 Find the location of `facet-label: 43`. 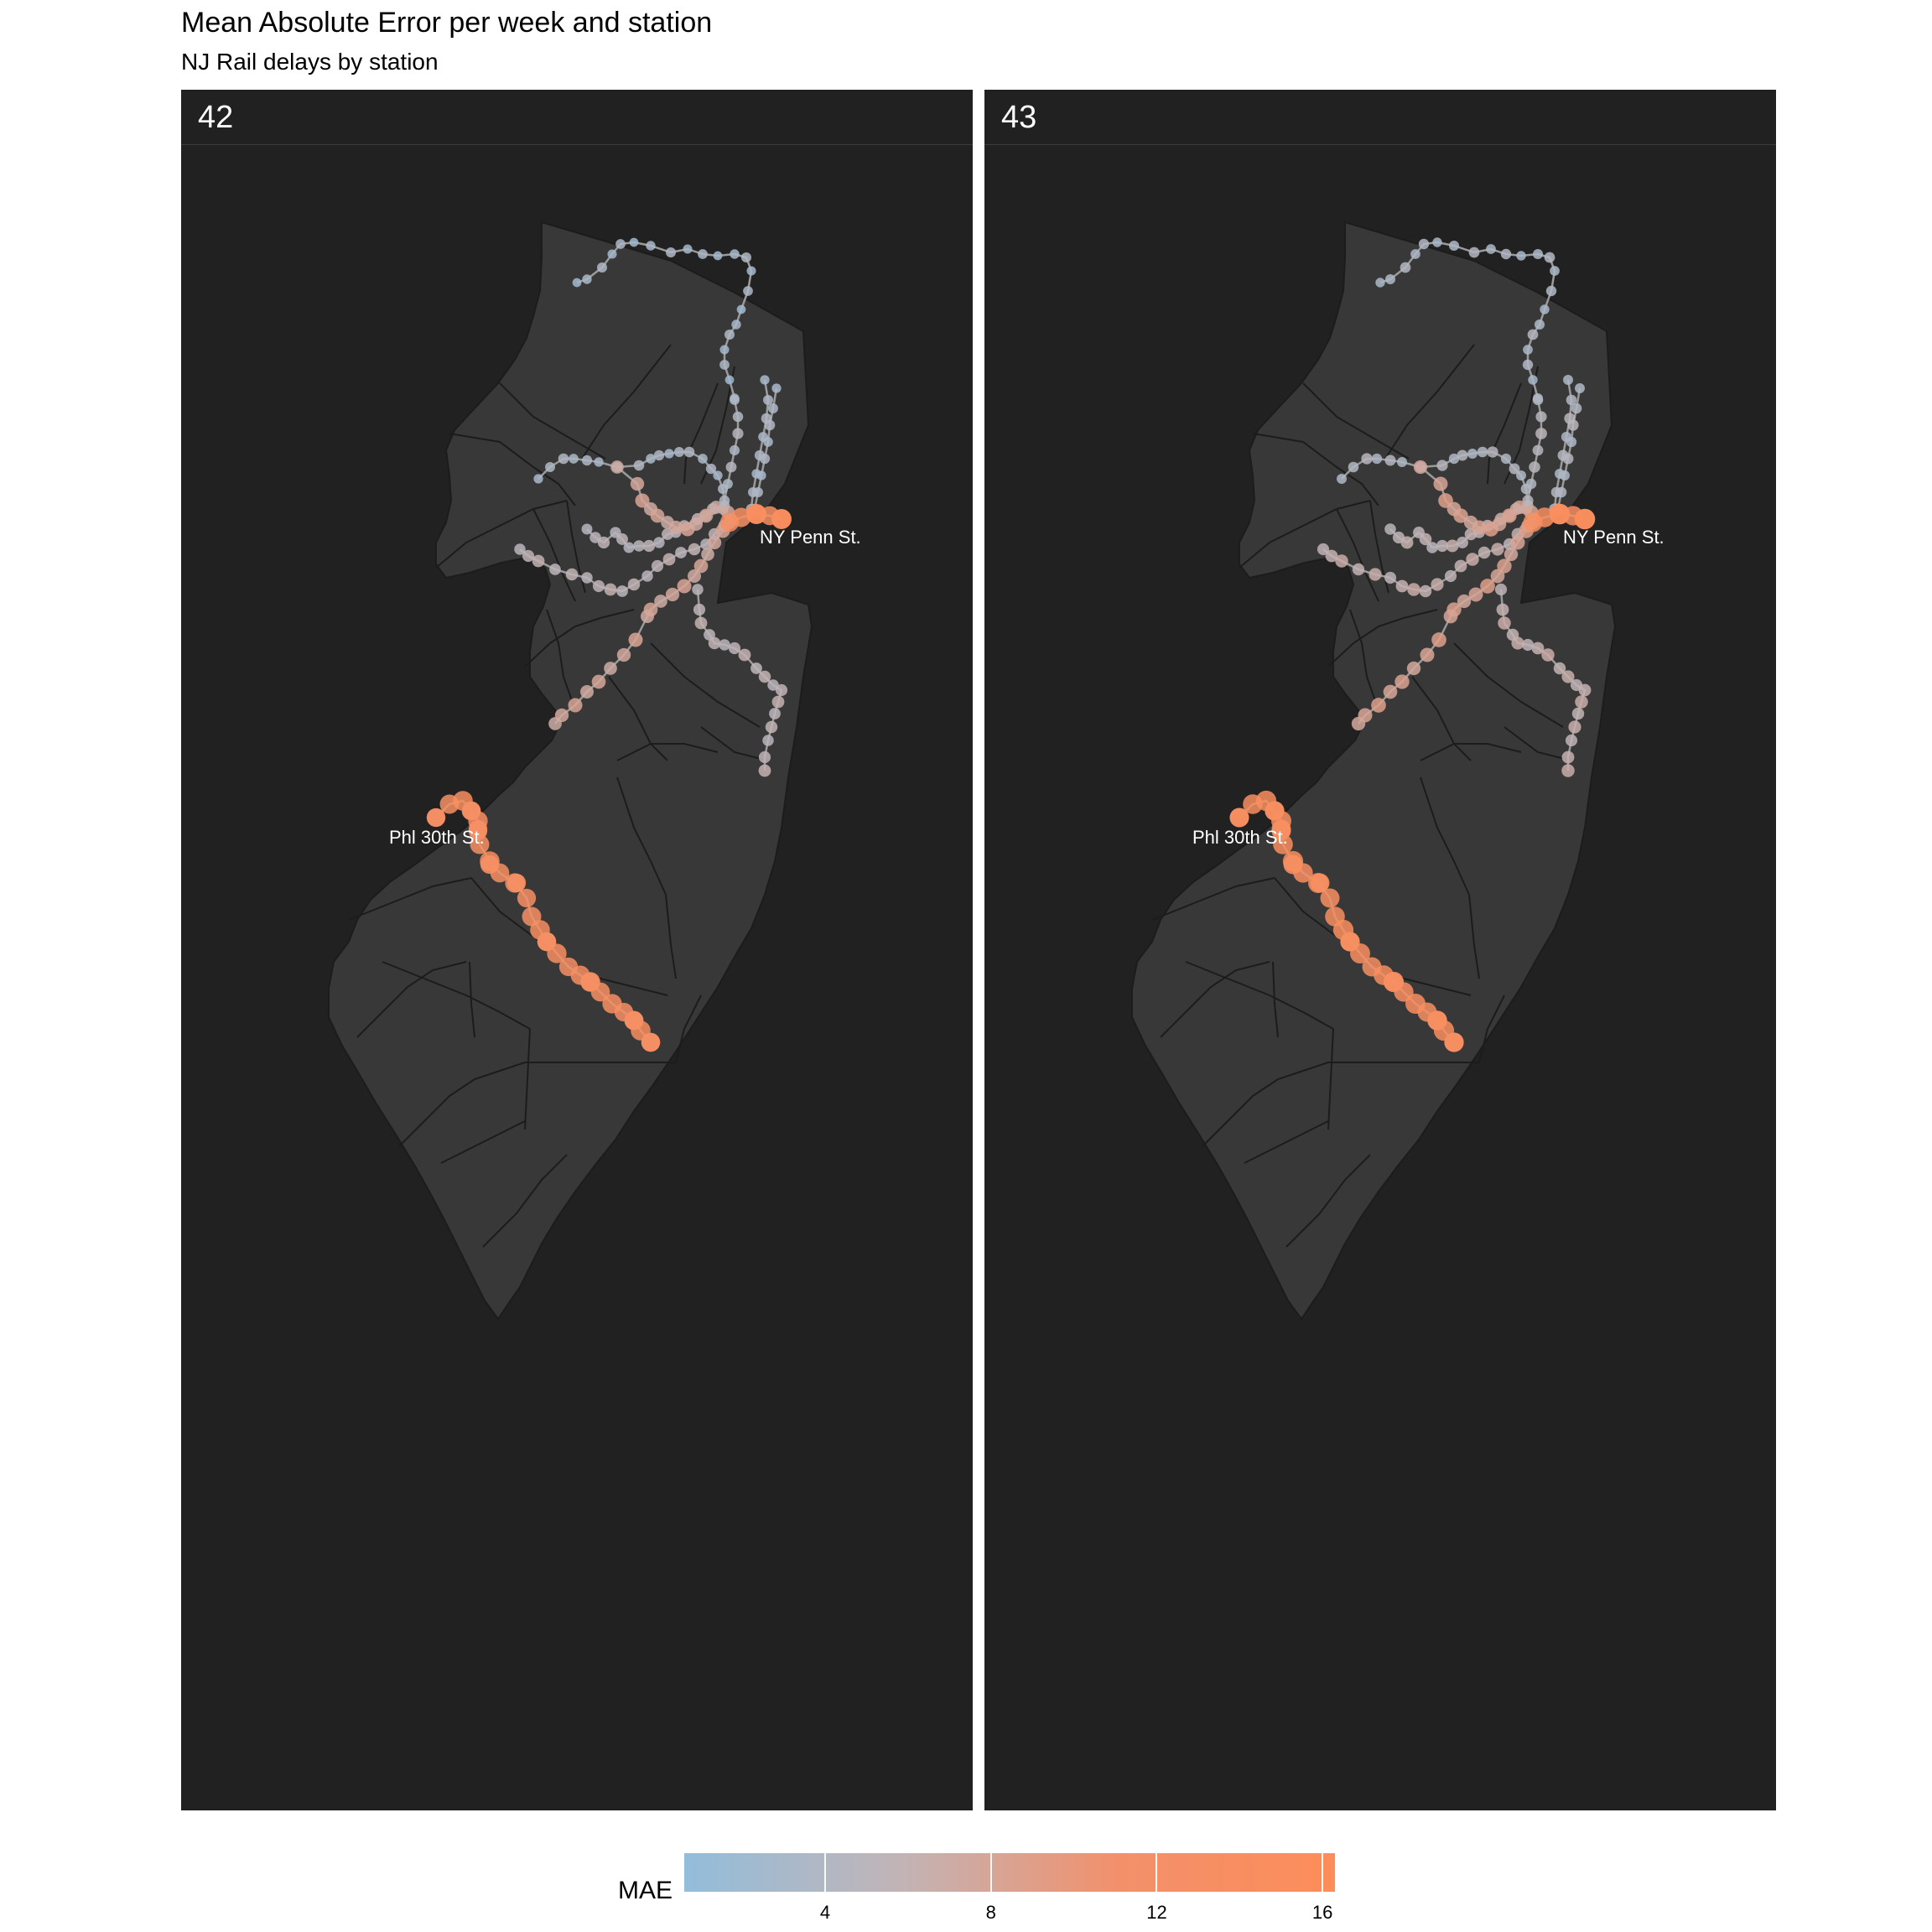

facet-label: 43 is located at coordinates (1019, 117).